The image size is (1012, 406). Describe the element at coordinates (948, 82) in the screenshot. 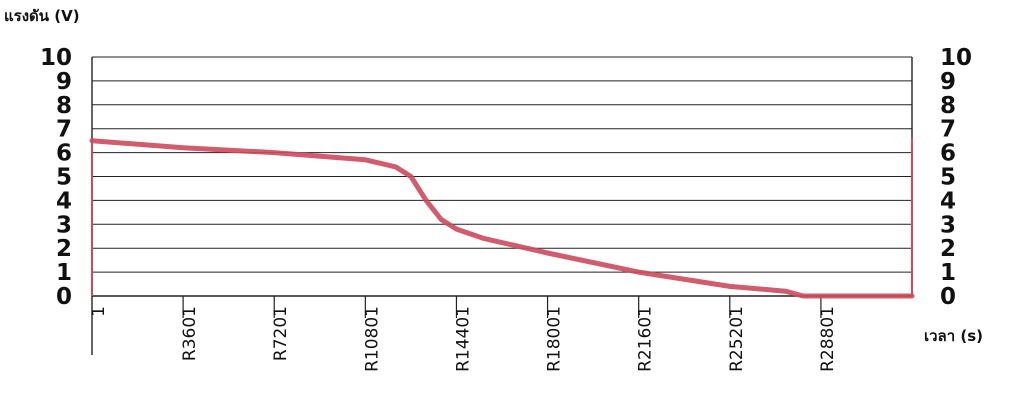

I see `y-tick-right-9: 9` at that location.